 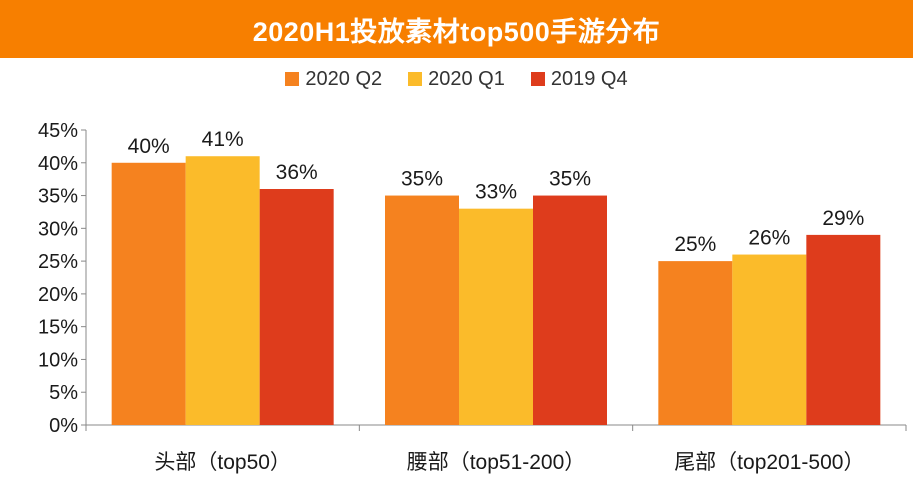 What do you see at coordinates (149, 146) in the screenshot?
I see `data-label: 40%` at bounding box center [149, 146].